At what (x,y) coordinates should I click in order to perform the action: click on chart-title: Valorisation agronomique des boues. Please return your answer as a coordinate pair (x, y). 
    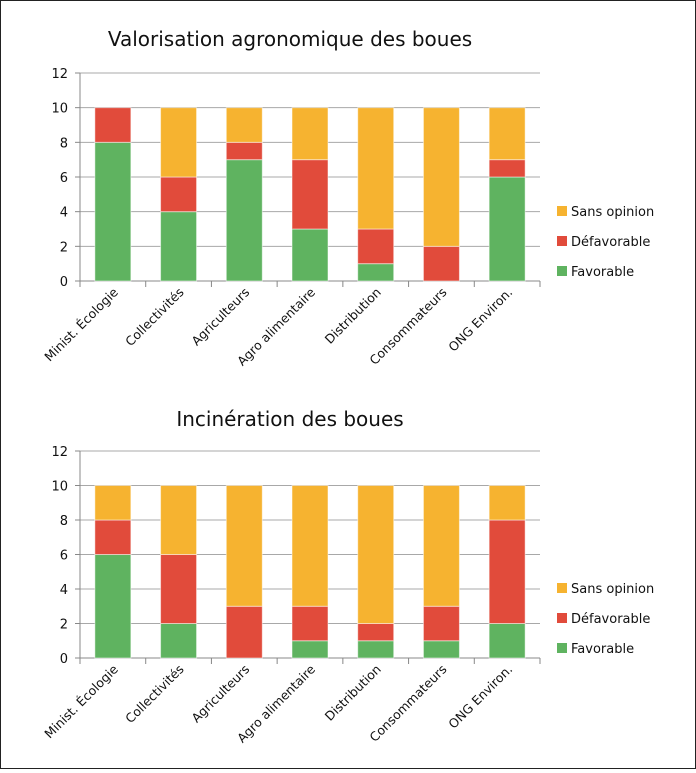
    Looking at the image, I should click on (290, 39).